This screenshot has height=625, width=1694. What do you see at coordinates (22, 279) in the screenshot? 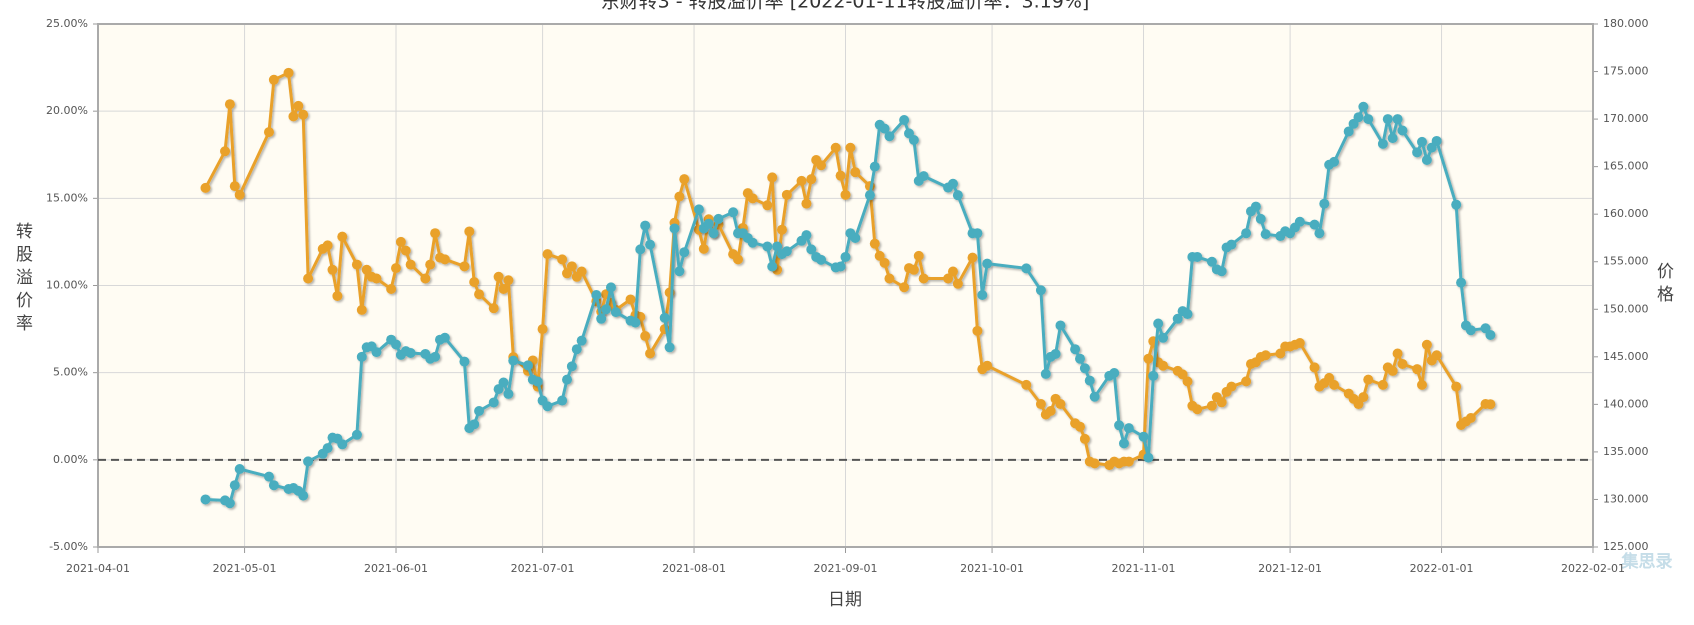
I see `y-axis-title: 转股溢价率` at bounding box center [22, 279].